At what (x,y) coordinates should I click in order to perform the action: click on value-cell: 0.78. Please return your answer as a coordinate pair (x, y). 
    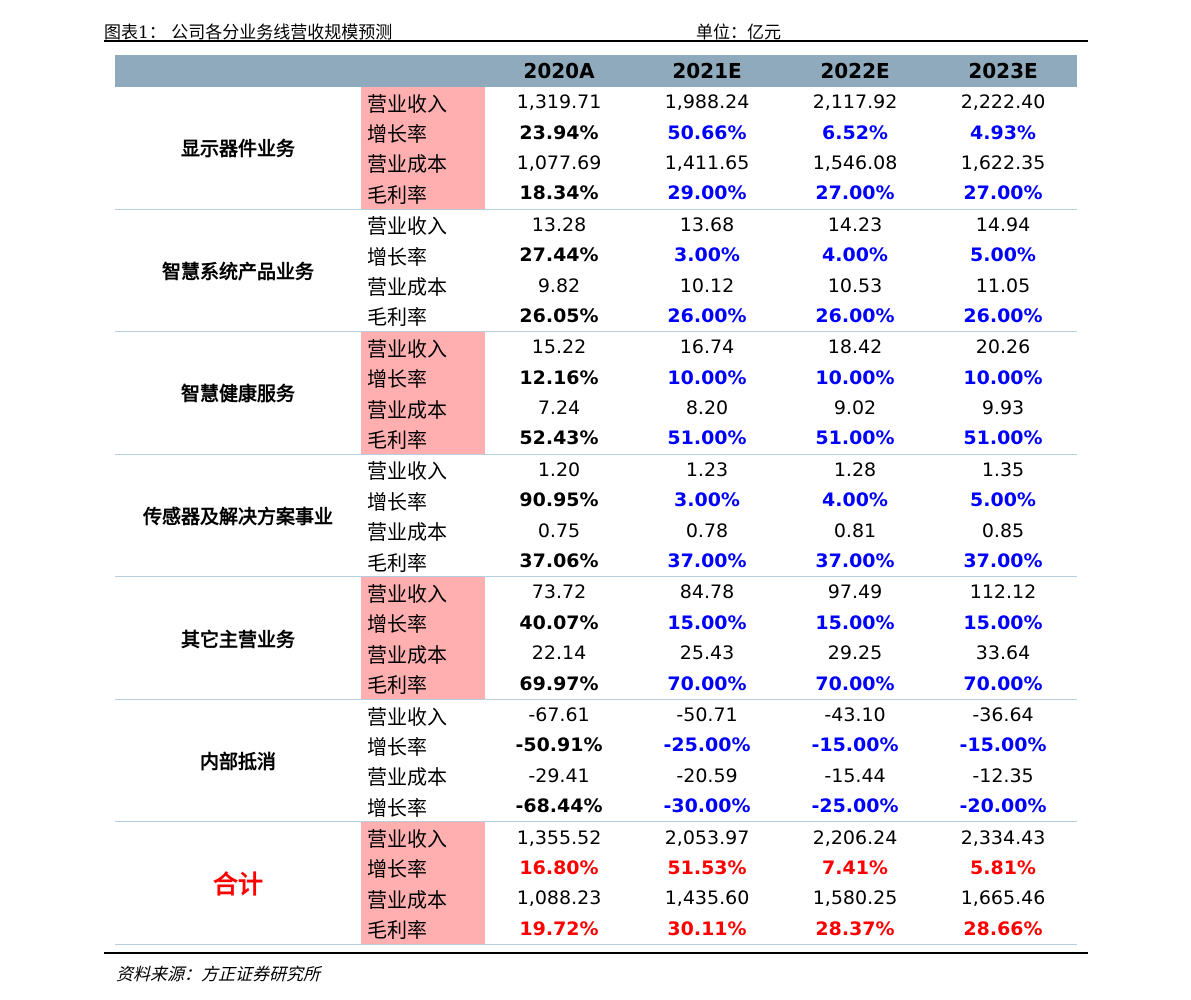
    Looking at the image, I should click on (707, 530).